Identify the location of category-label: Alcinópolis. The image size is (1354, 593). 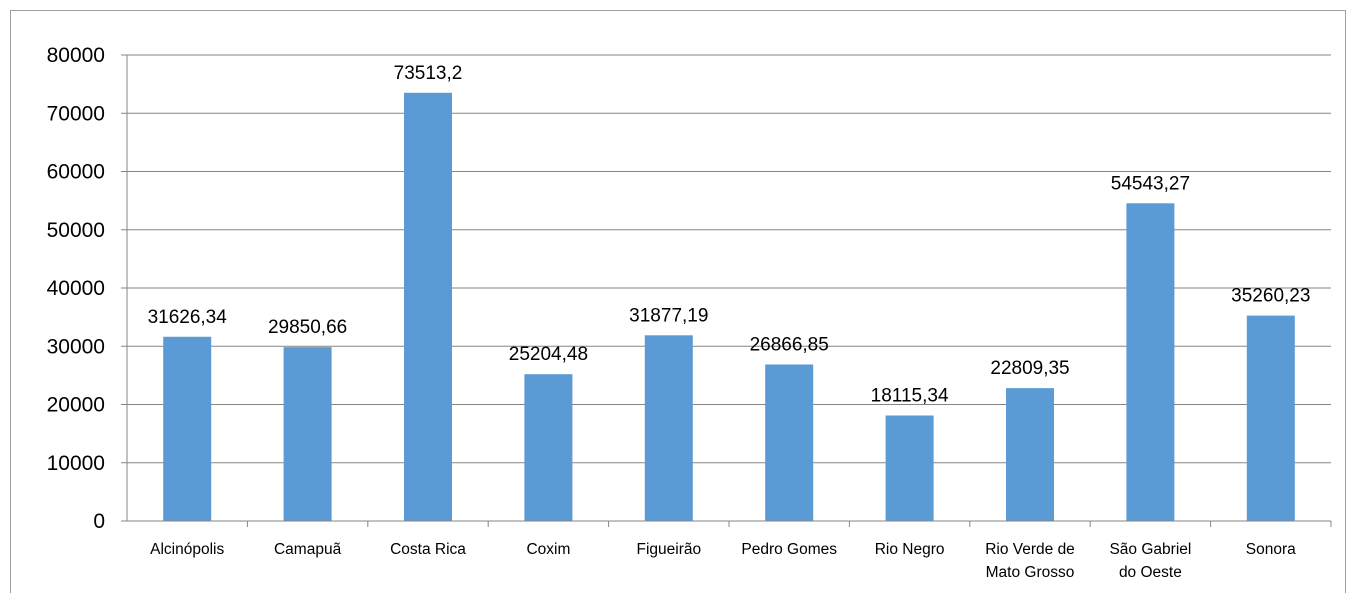
(187, 549).